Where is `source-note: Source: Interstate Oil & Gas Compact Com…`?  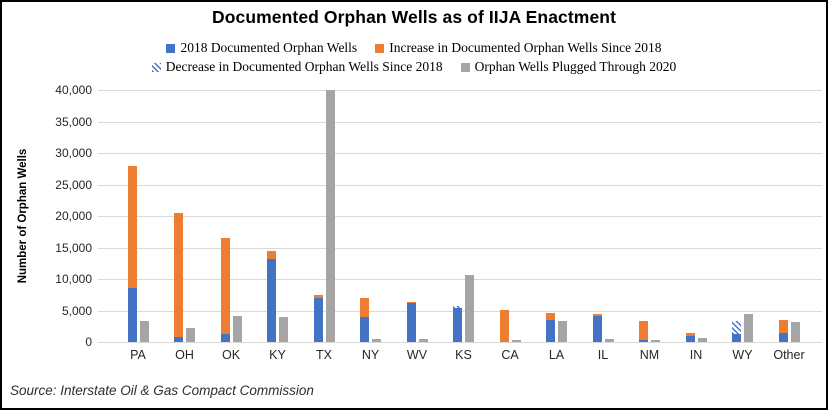
source-note: Source: Interstate Oil & Gas Compact Com… is located at coordinates (162, 390).